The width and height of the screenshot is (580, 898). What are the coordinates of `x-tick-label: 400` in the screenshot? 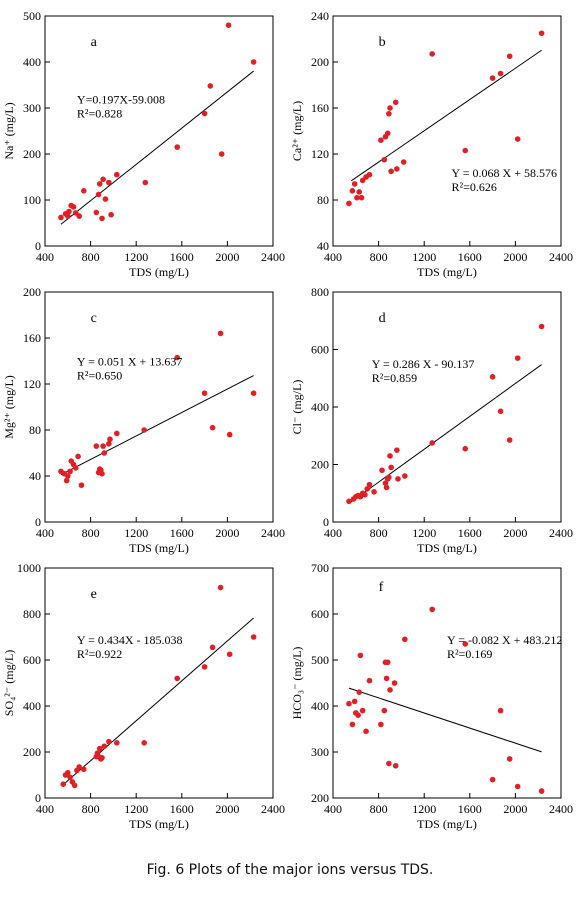 It's located at (45, 257).